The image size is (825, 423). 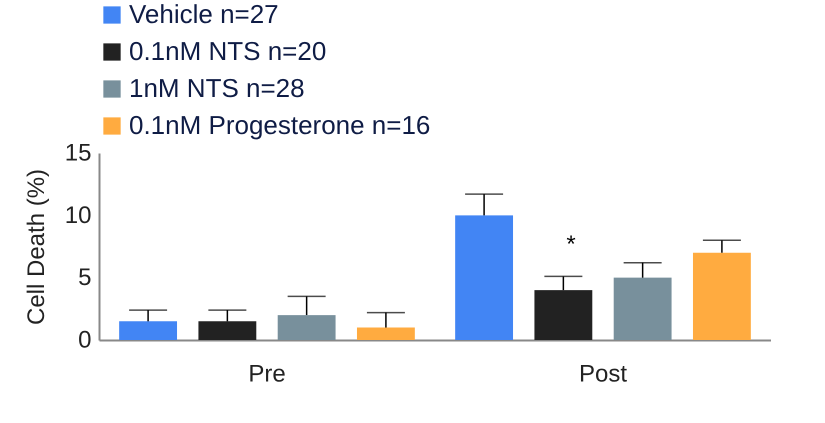 I want to click on y-tick-label: 0, so click(x=85, y=340).